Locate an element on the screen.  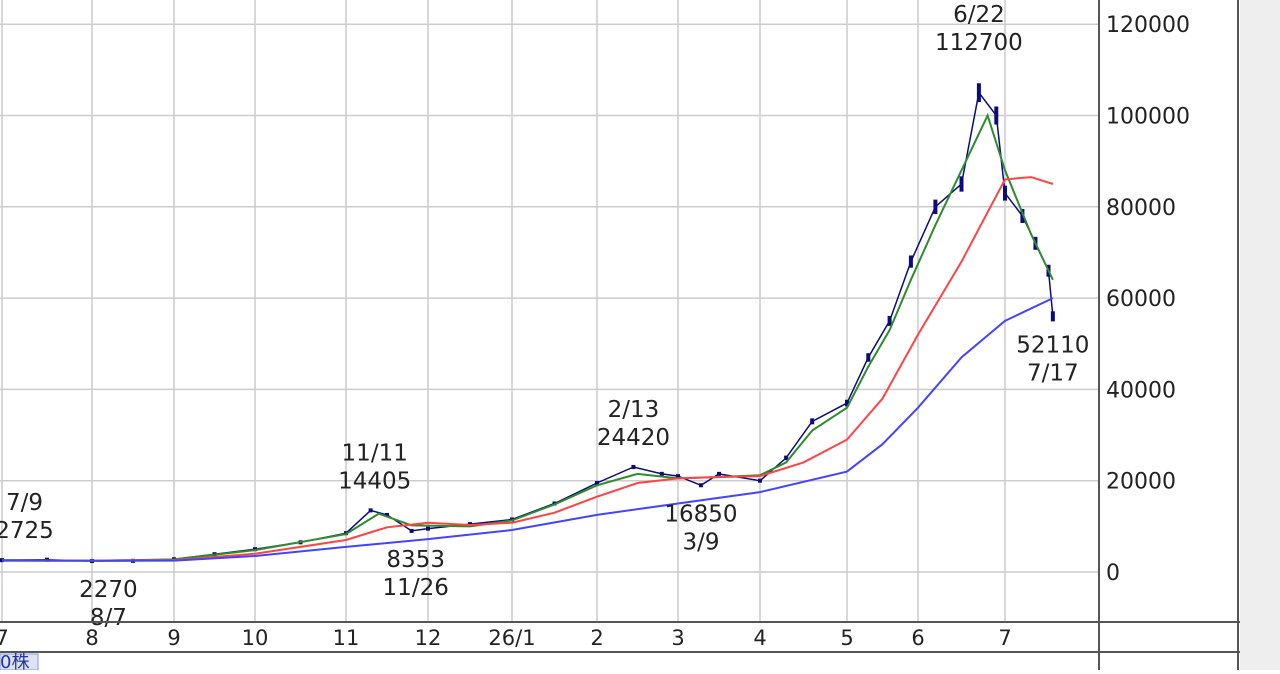
annotation-line-2: 24420 is located at coordinates (633, 438).